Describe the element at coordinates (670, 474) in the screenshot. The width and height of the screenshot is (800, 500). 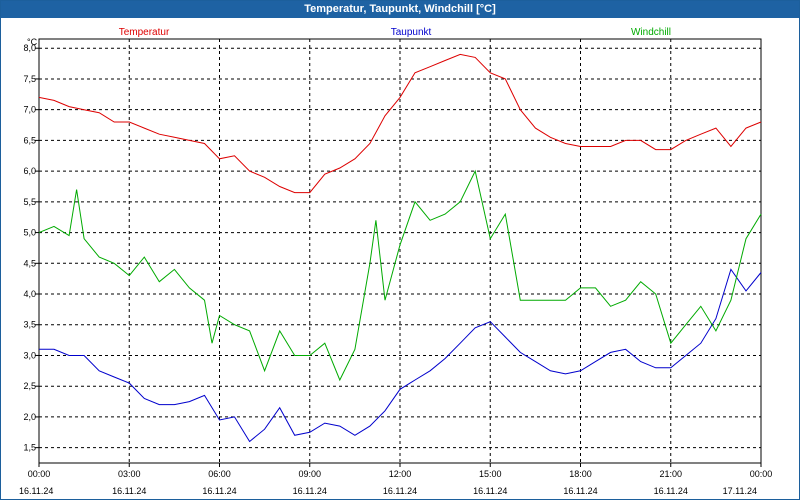
I see `x-tick-time-label: 21:00` at that location.